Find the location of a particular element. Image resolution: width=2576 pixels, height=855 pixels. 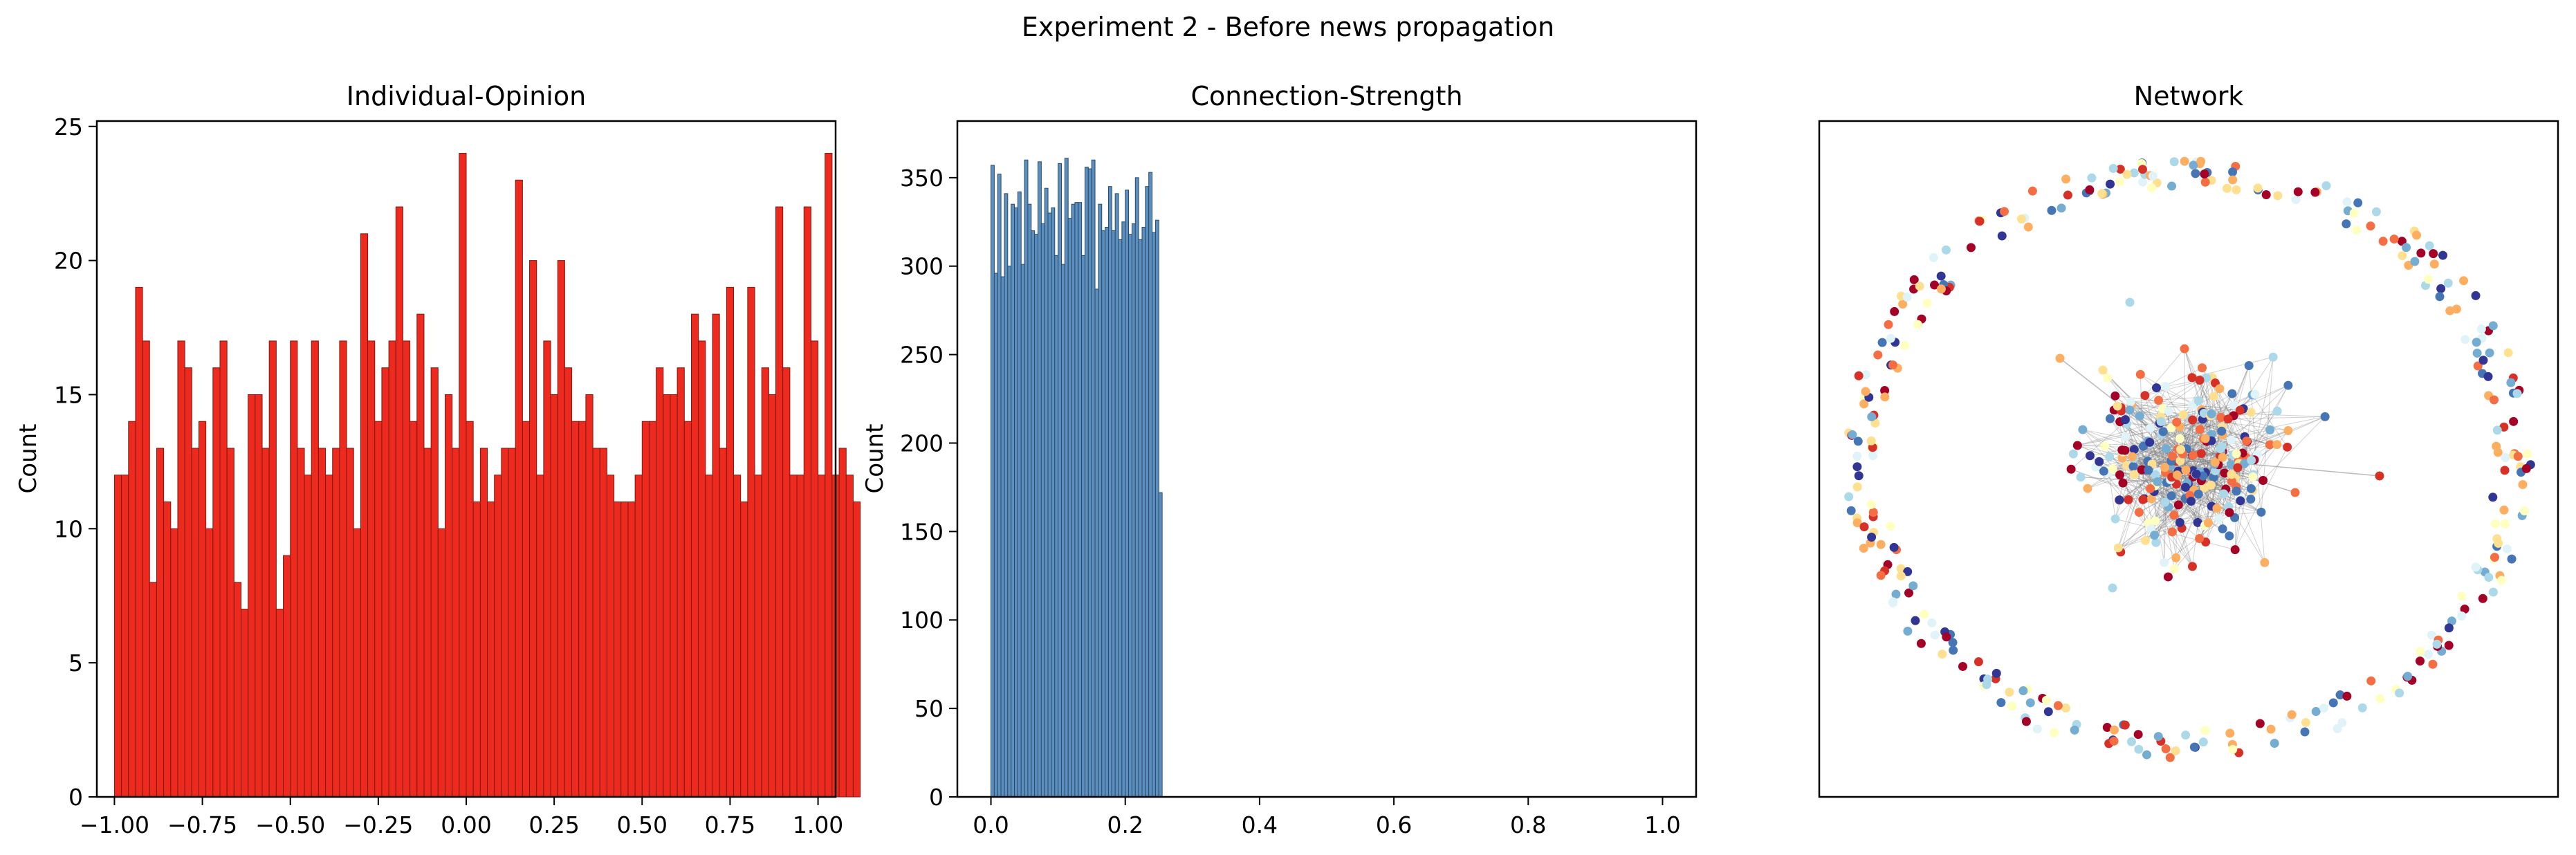

opinion-histogram-x-tick-label: −0.25 is located at coordinates (378, 824).